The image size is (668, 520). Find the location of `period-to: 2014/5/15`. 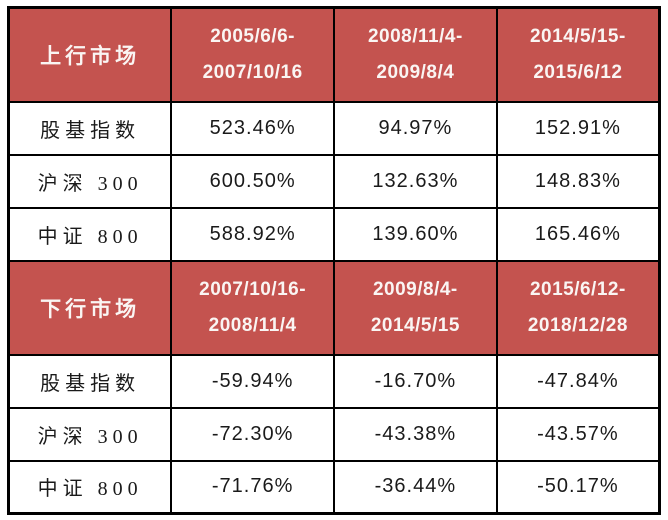

period-to: 2014/5/15 is located at coordinates (415, 325).